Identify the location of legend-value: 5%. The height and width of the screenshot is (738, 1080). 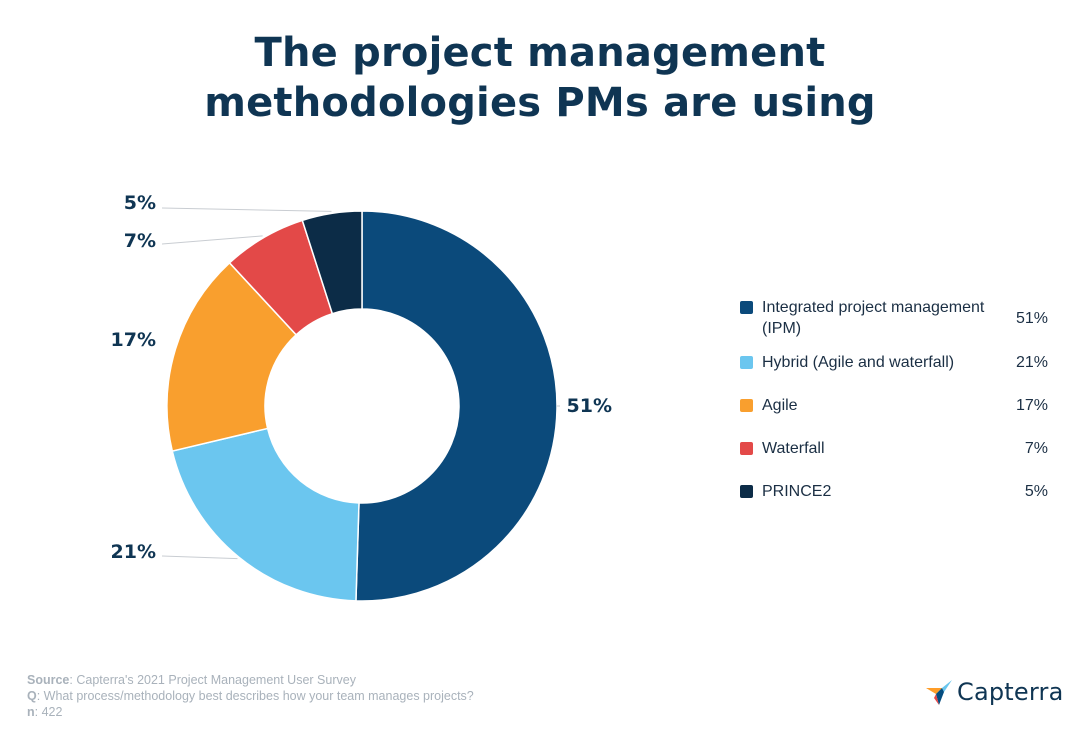
(1036, 491).